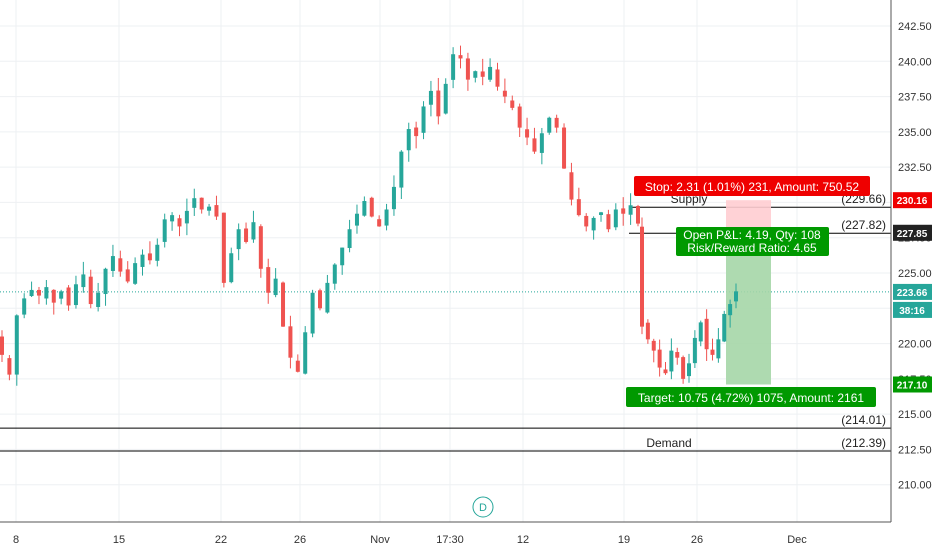  What do you see at coordinates (912, 309) in the screenshot?
I see `price-tag` at bounding box center [912, 309].